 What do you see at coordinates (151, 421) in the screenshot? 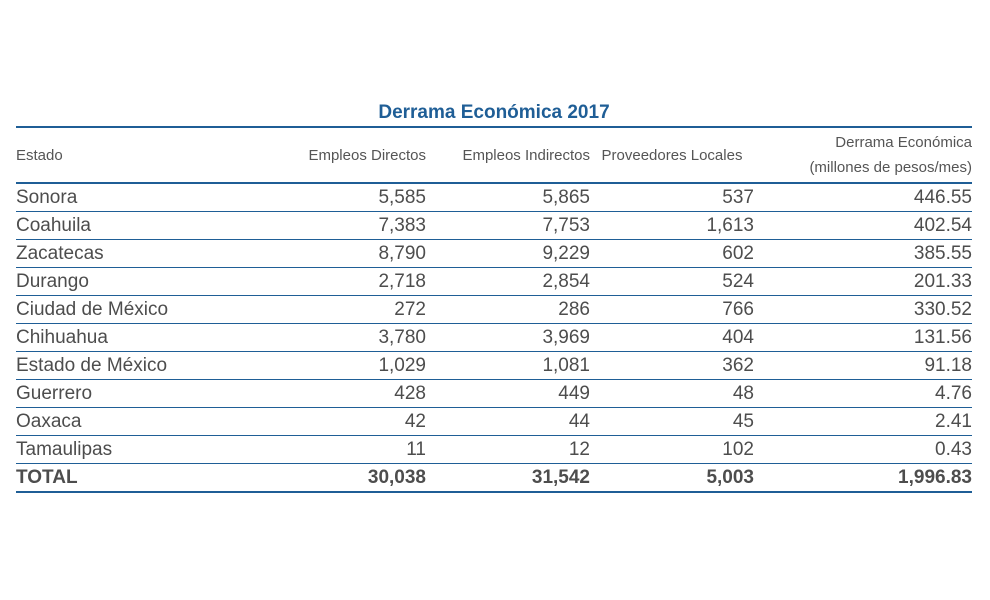
I see `cell-estado: Oaxaca` at bounding box center [151, 421].